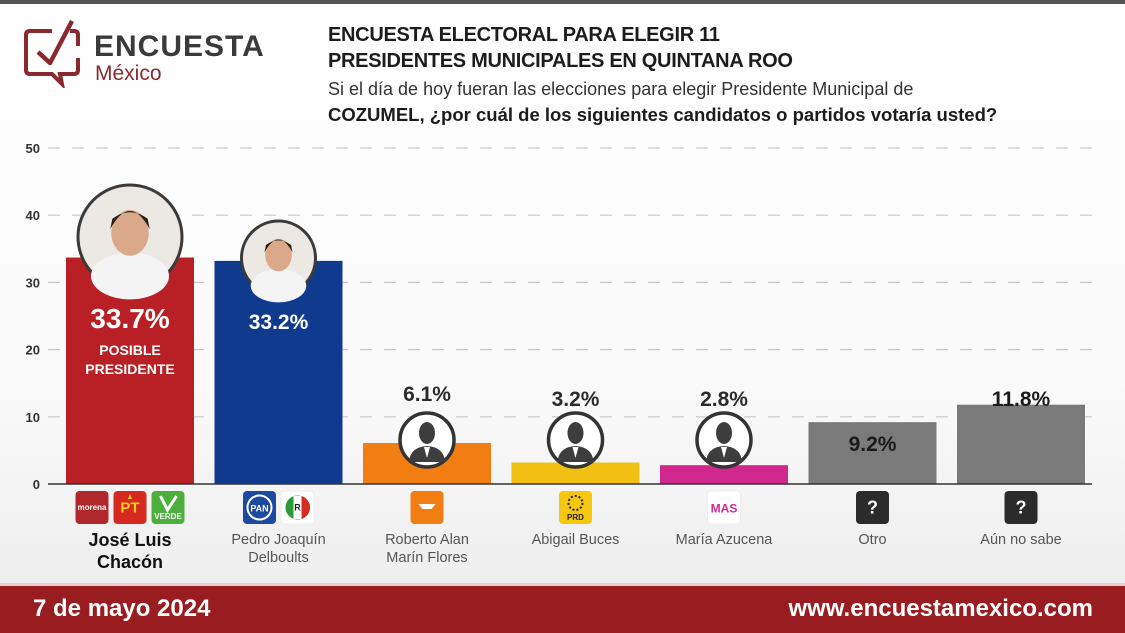 The height and width of the screenshot is (633, 1125). I want to click on brand-subtitle: México, so click(128, 73).